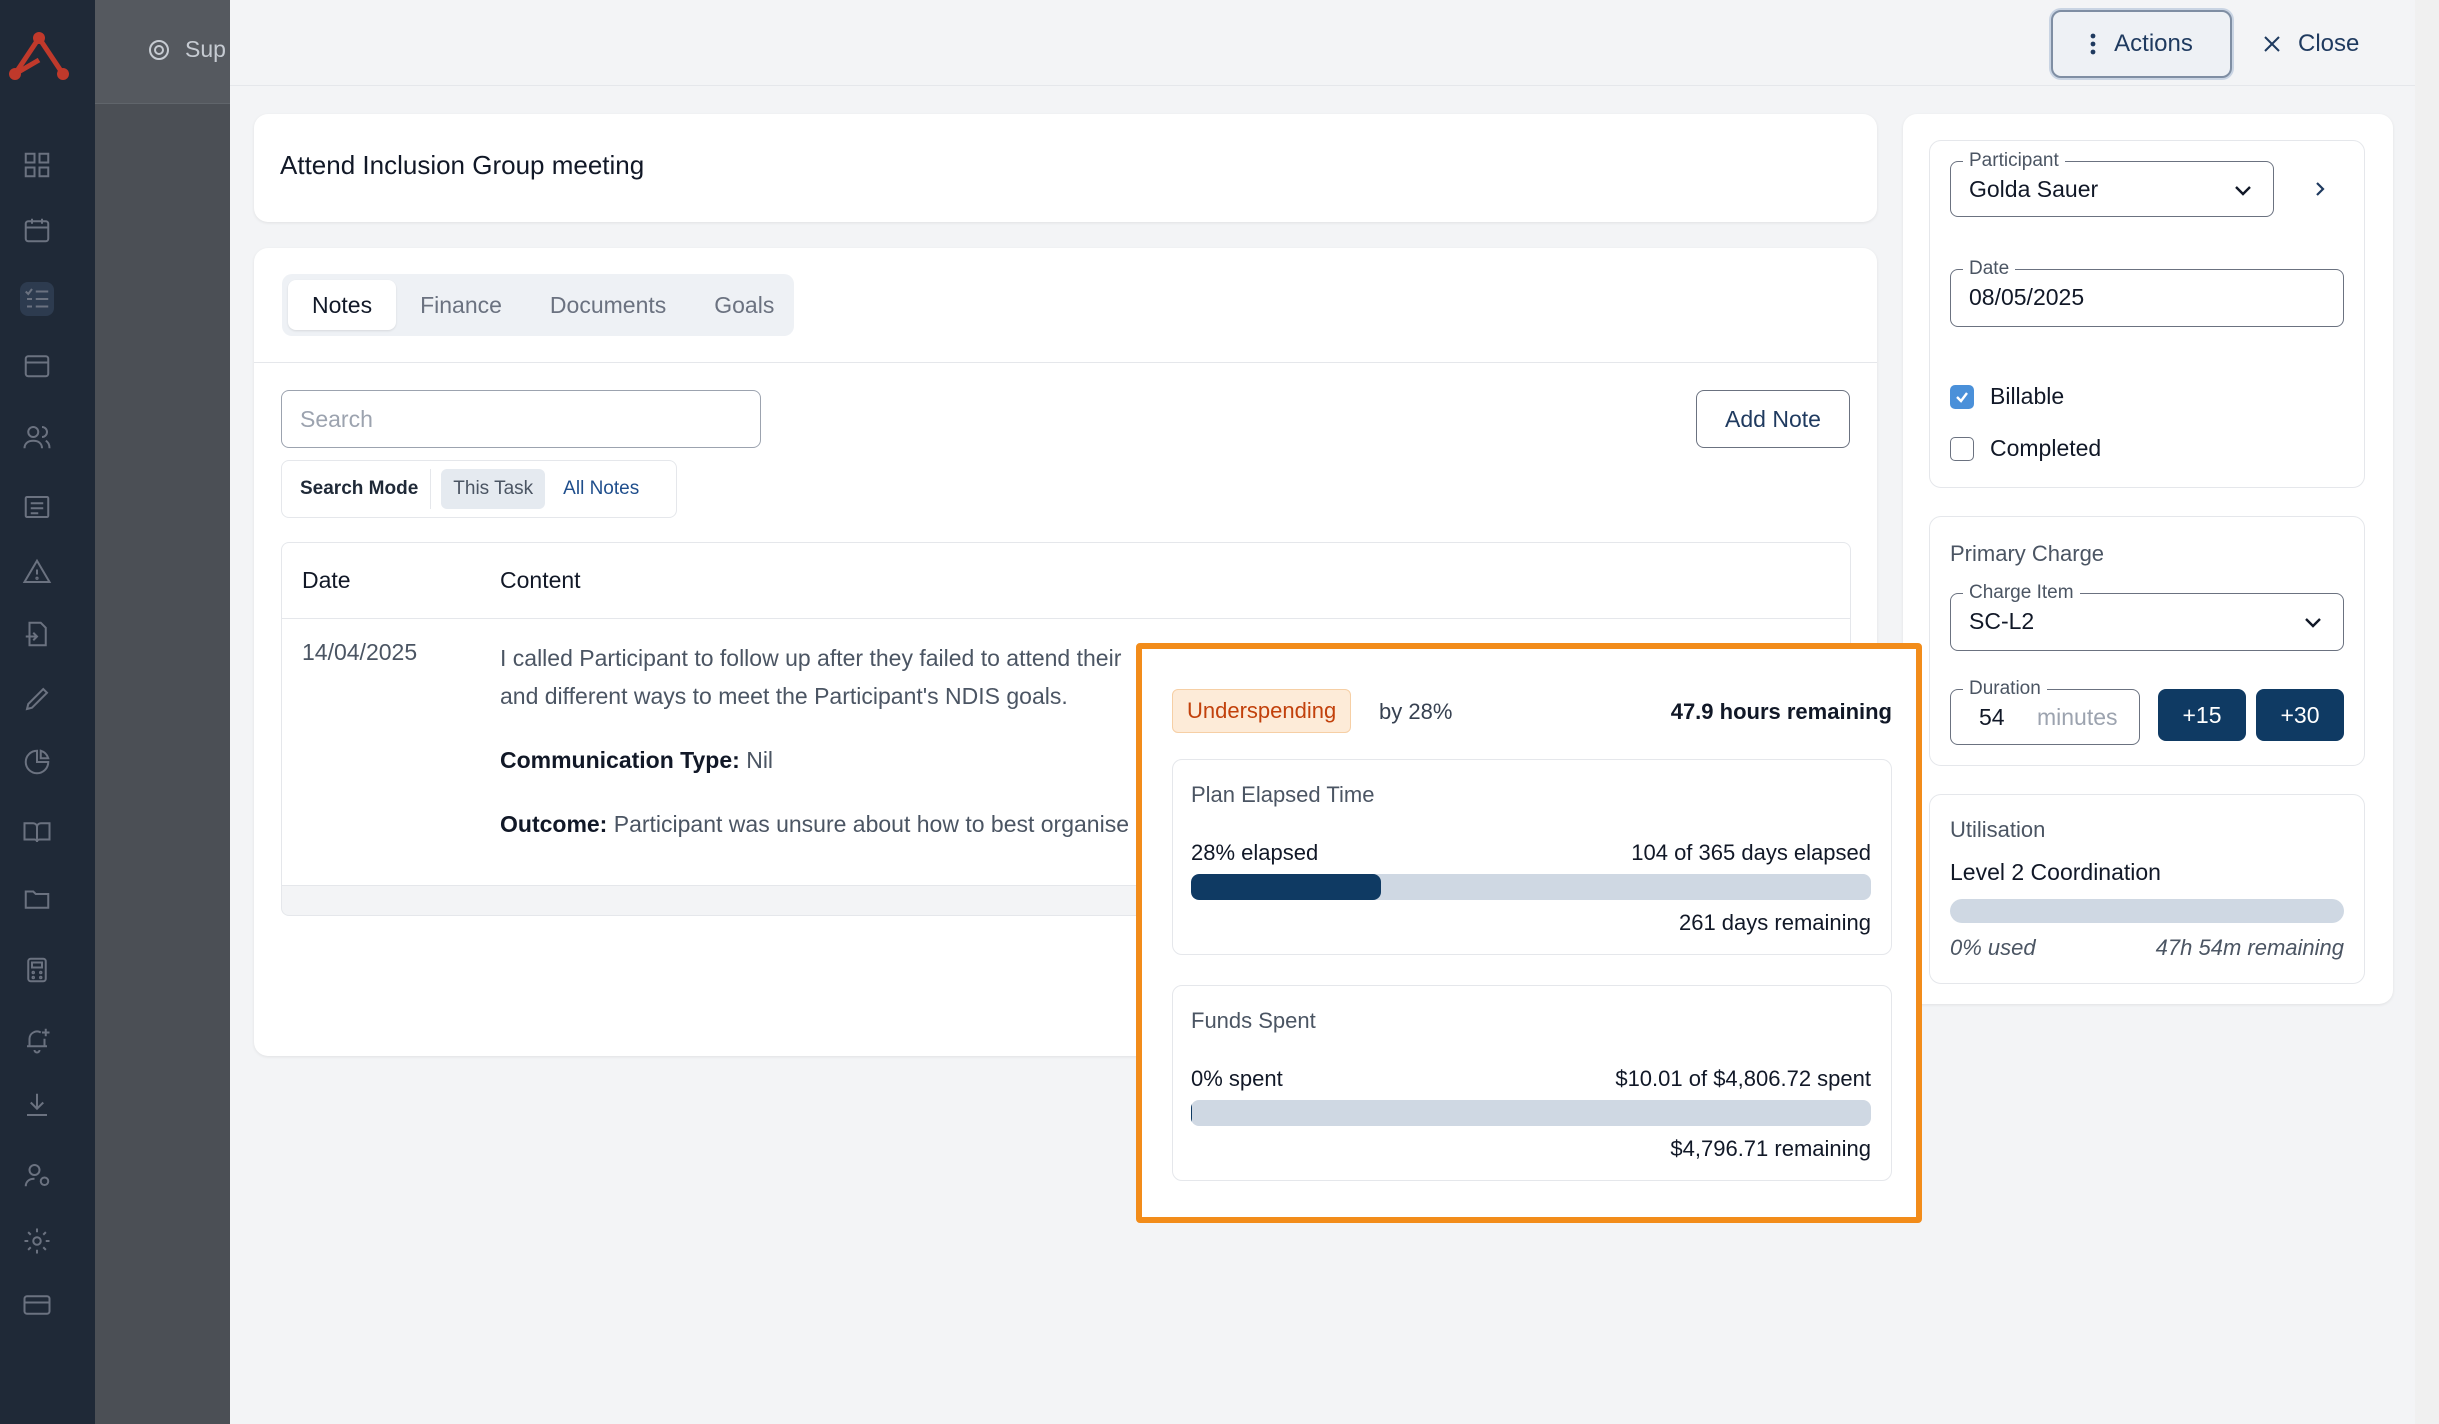 The height and width of the screenshot is (1424, 2439). What do you see at coordinates (37, 699) in the screenshot?
I see `pen-icon` at bounding box center [37, 699].